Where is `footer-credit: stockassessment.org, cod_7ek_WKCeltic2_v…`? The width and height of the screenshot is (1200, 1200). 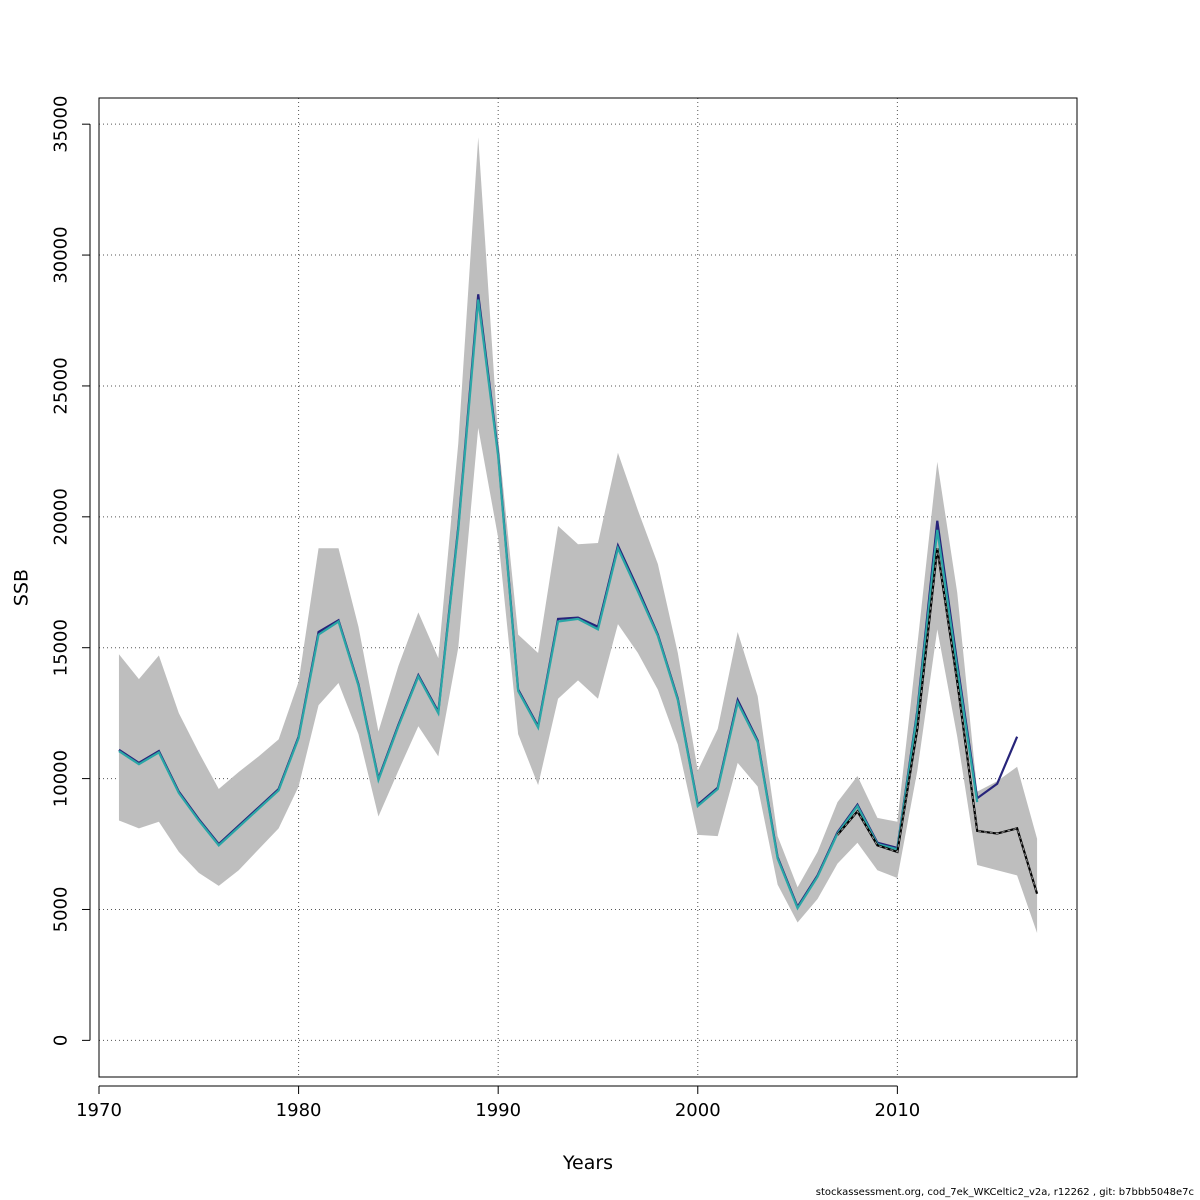
footer-credit: stockassessment.org, cod_7ek_WKCeltic2_v… is located at coordinates (1004, 1192).